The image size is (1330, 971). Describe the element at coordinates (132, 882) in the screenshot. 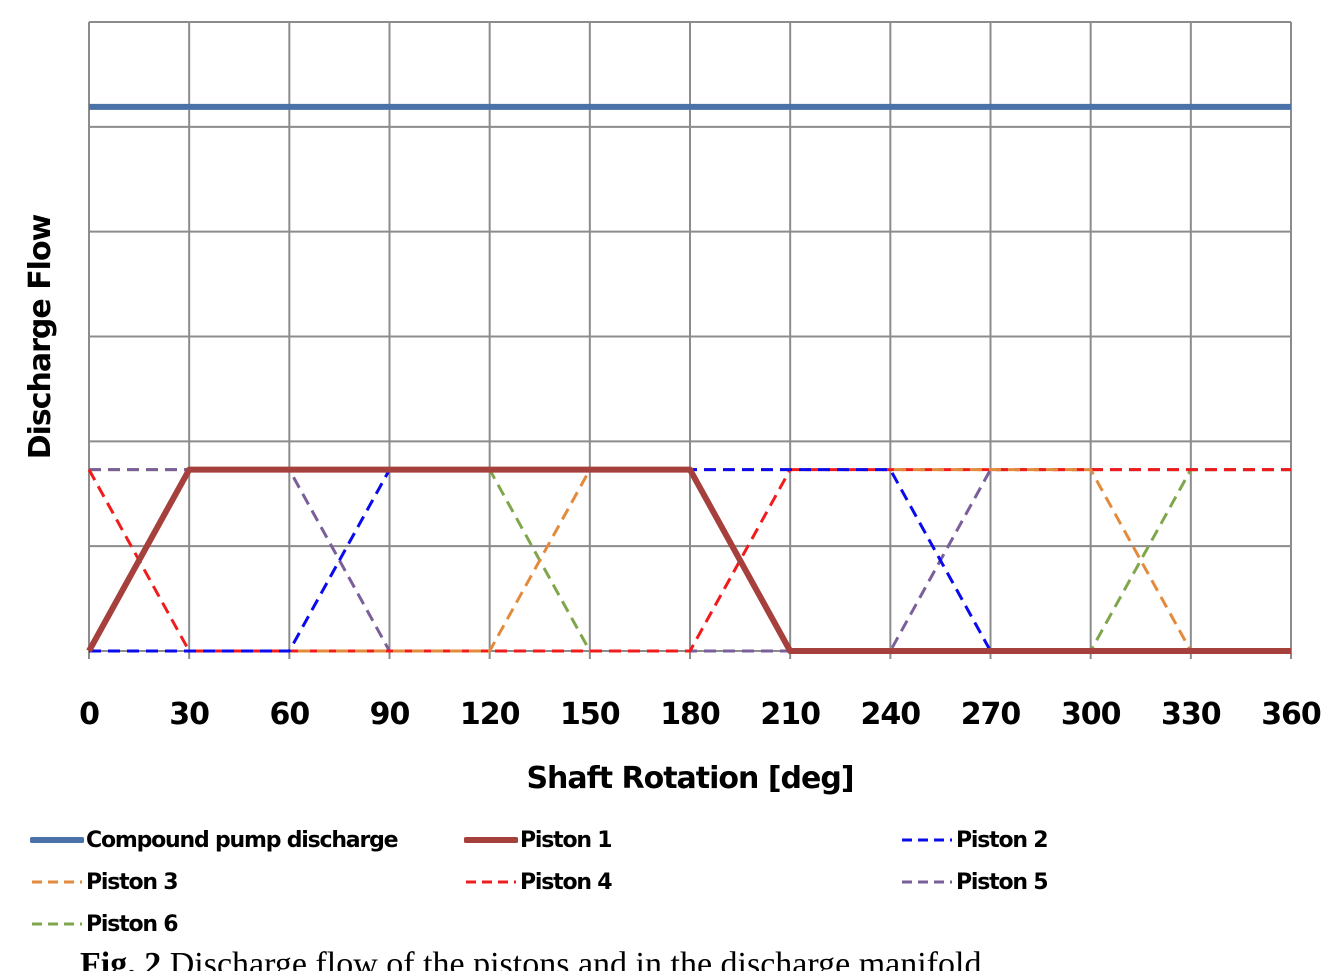

I see `legend-label: Piston 3` at that location.